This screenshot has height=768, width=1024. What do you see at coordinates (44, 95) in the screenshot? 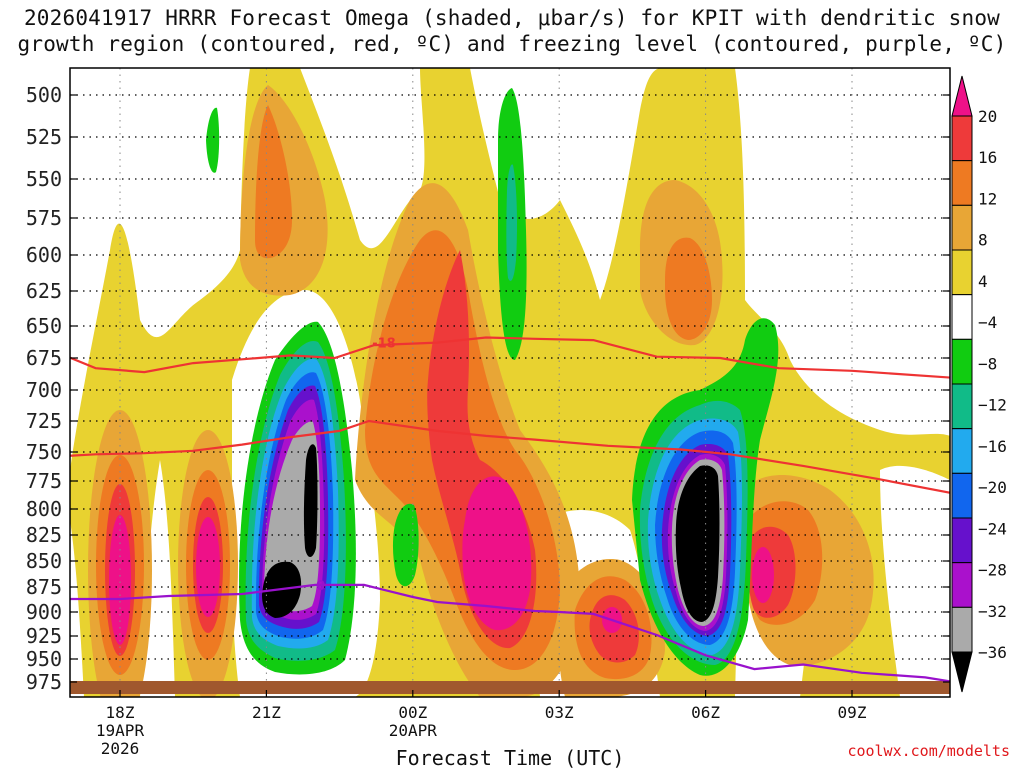
I see `y-tick-label: 500` at bounding box center [44, 95].